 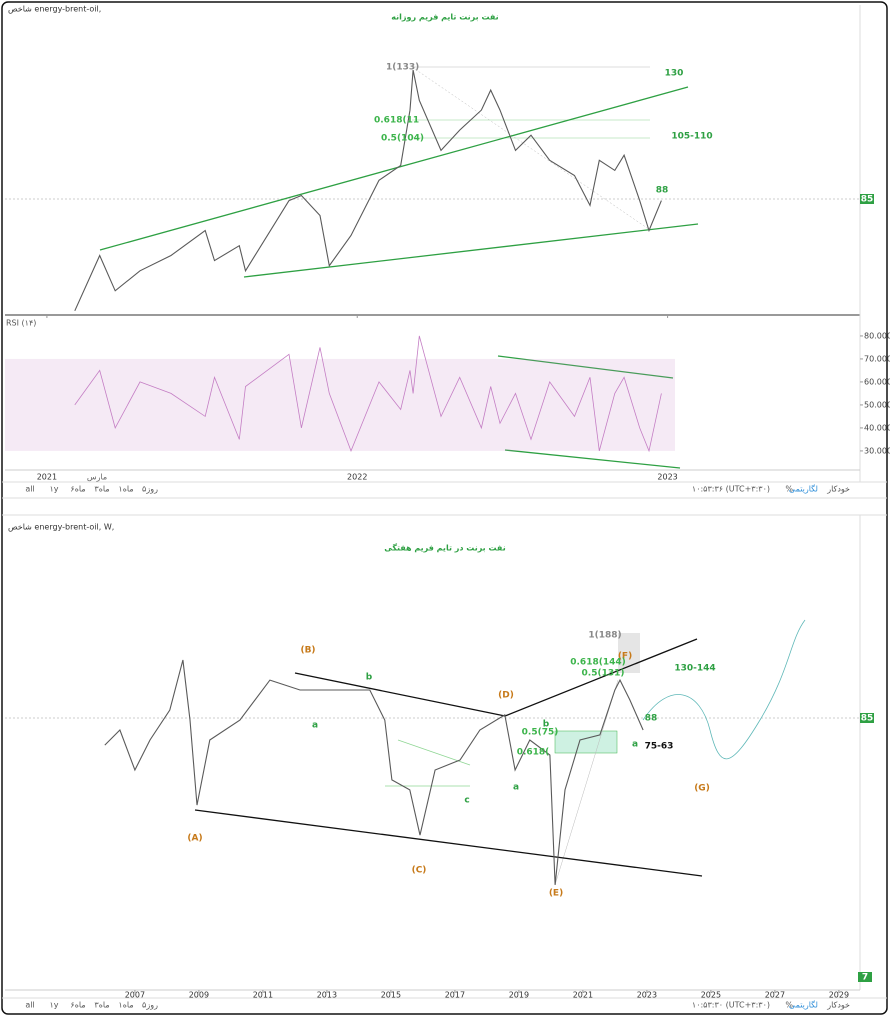 I want to click on rsi-tick-label: 50.0000, so click(x=877, y=404).